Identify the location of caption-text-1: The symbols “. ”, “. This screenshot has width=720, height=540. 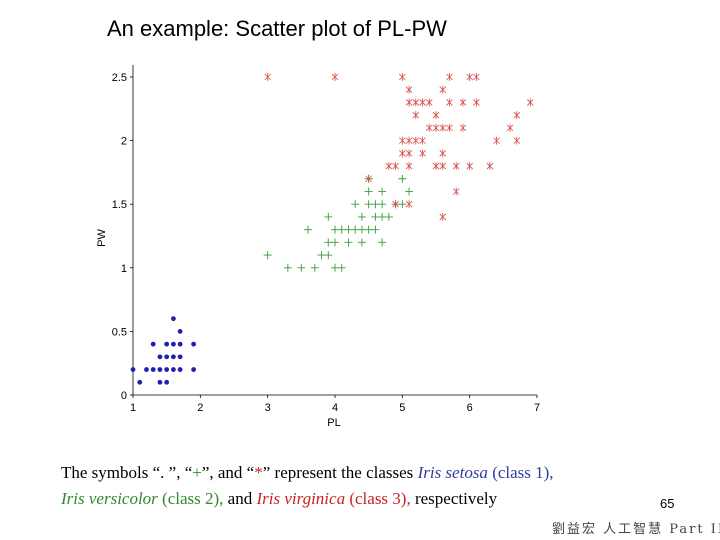
(127, 472).